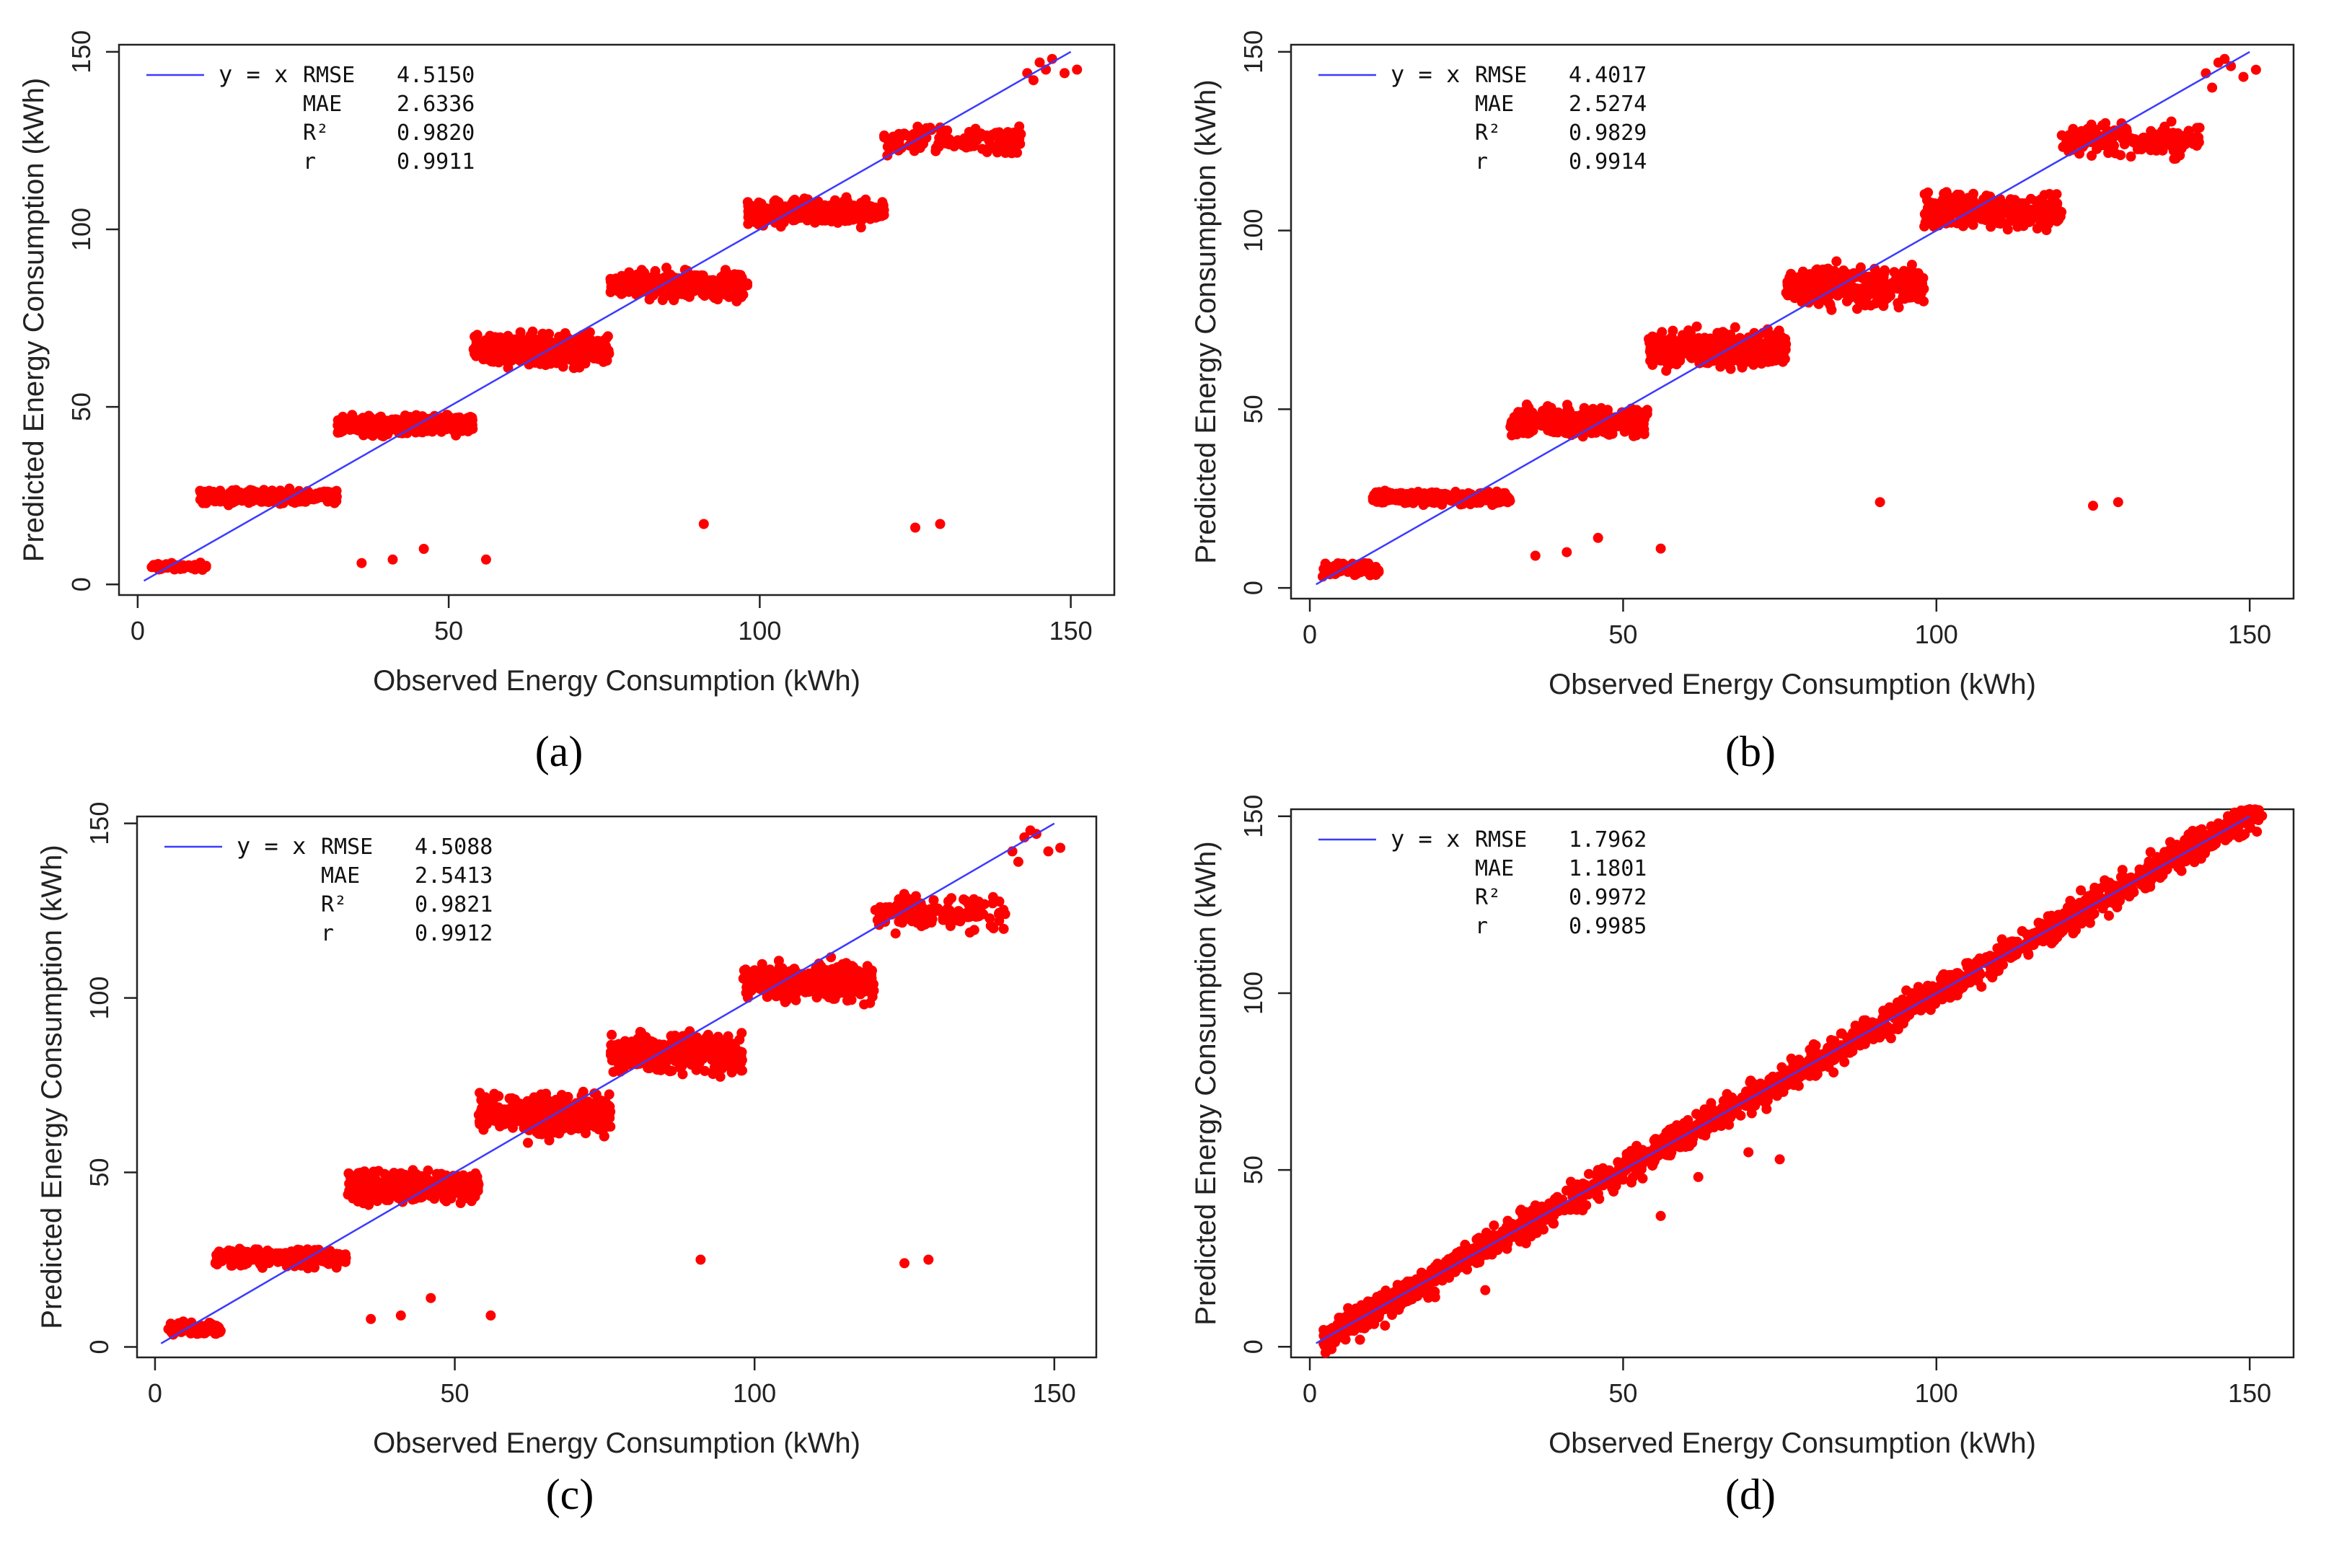  Describe the element at coordinates (1789, 318) in the screenshot. I see `data-points` at that location.